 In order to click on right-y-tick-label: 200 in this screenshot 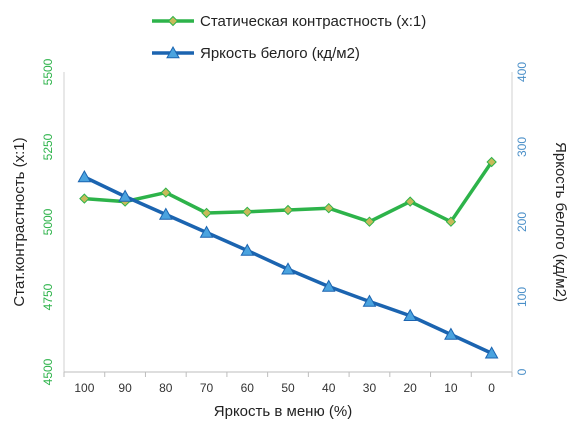, I will do `click(522, 222)`.